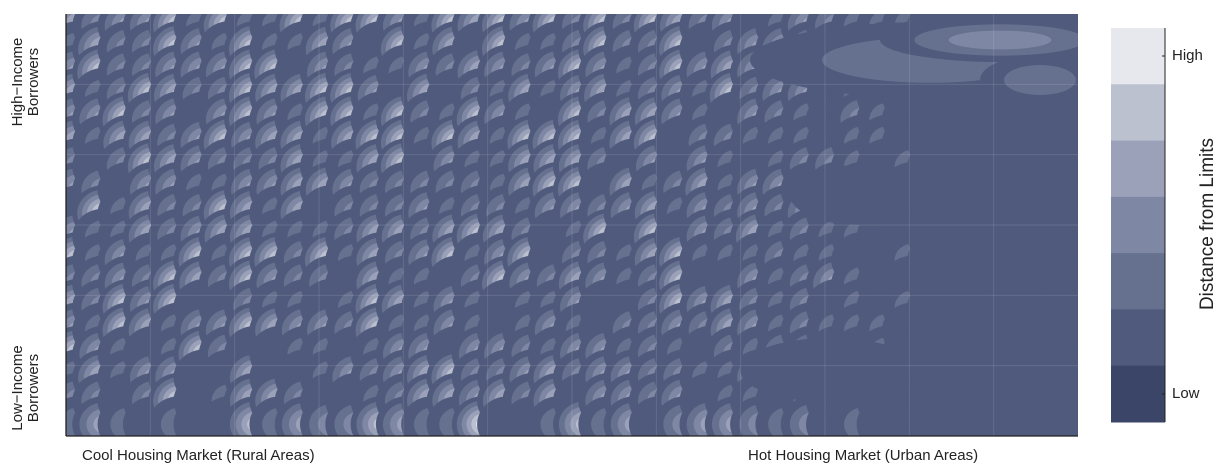 The image size is (1225, 470). I want to click on y-label-low-line2: Borrowers, so click(33, 388).